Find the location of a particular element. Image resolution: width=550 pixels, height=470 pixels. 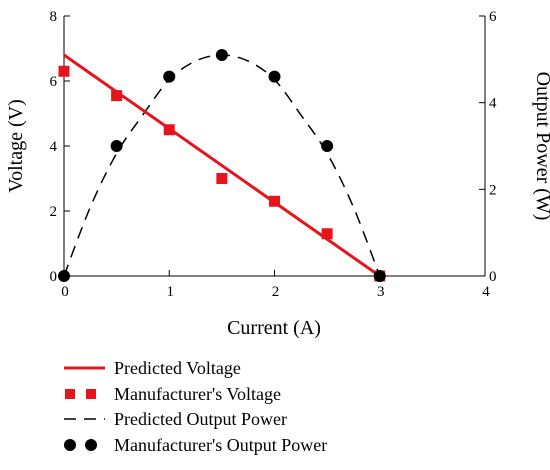

y-left-tick-label: 8 is located at coordinates (54, 17).